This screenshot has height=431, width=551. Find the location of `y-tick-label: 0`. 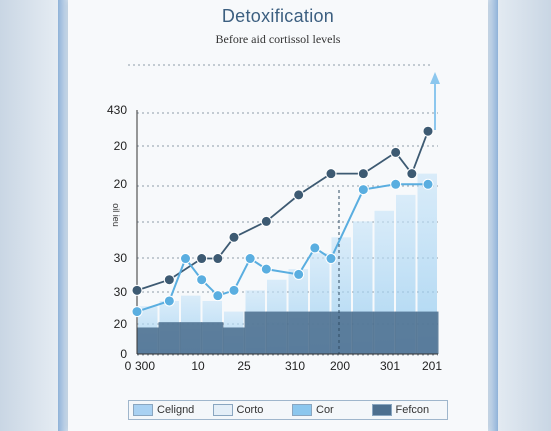

y-tick-label: 0 is located at coordinates (123, 354).